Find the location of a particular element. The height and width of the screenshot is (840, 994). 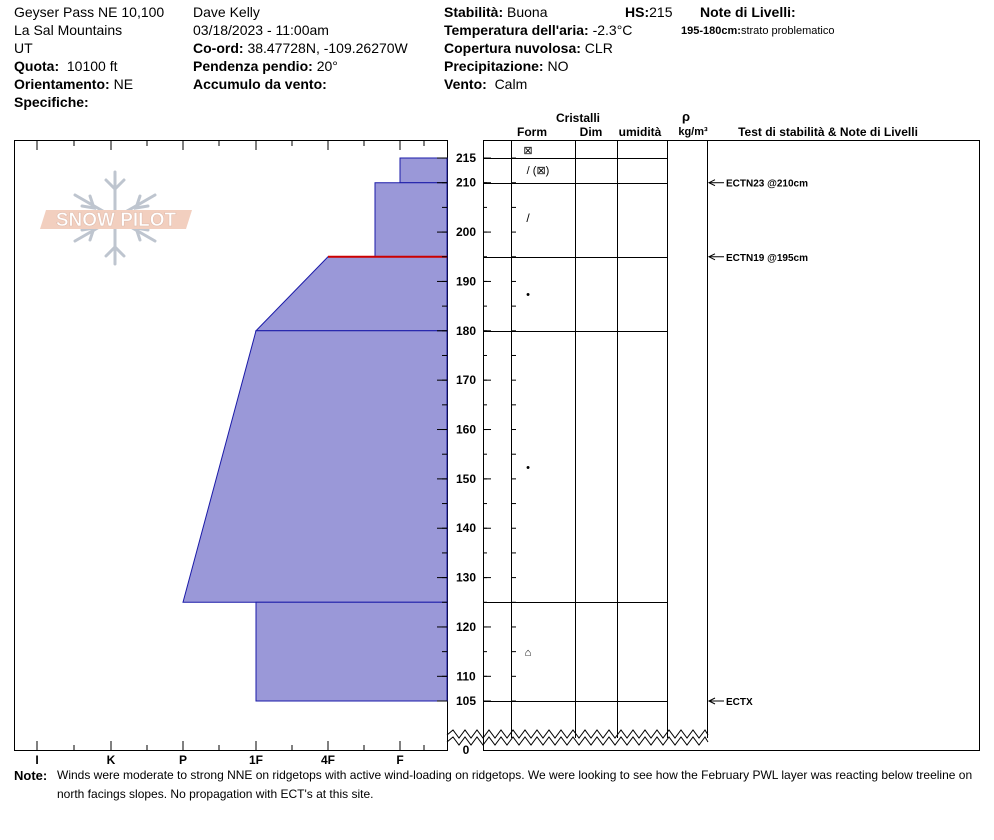

height-label-0: 0 is located at coordinates (466, 750).